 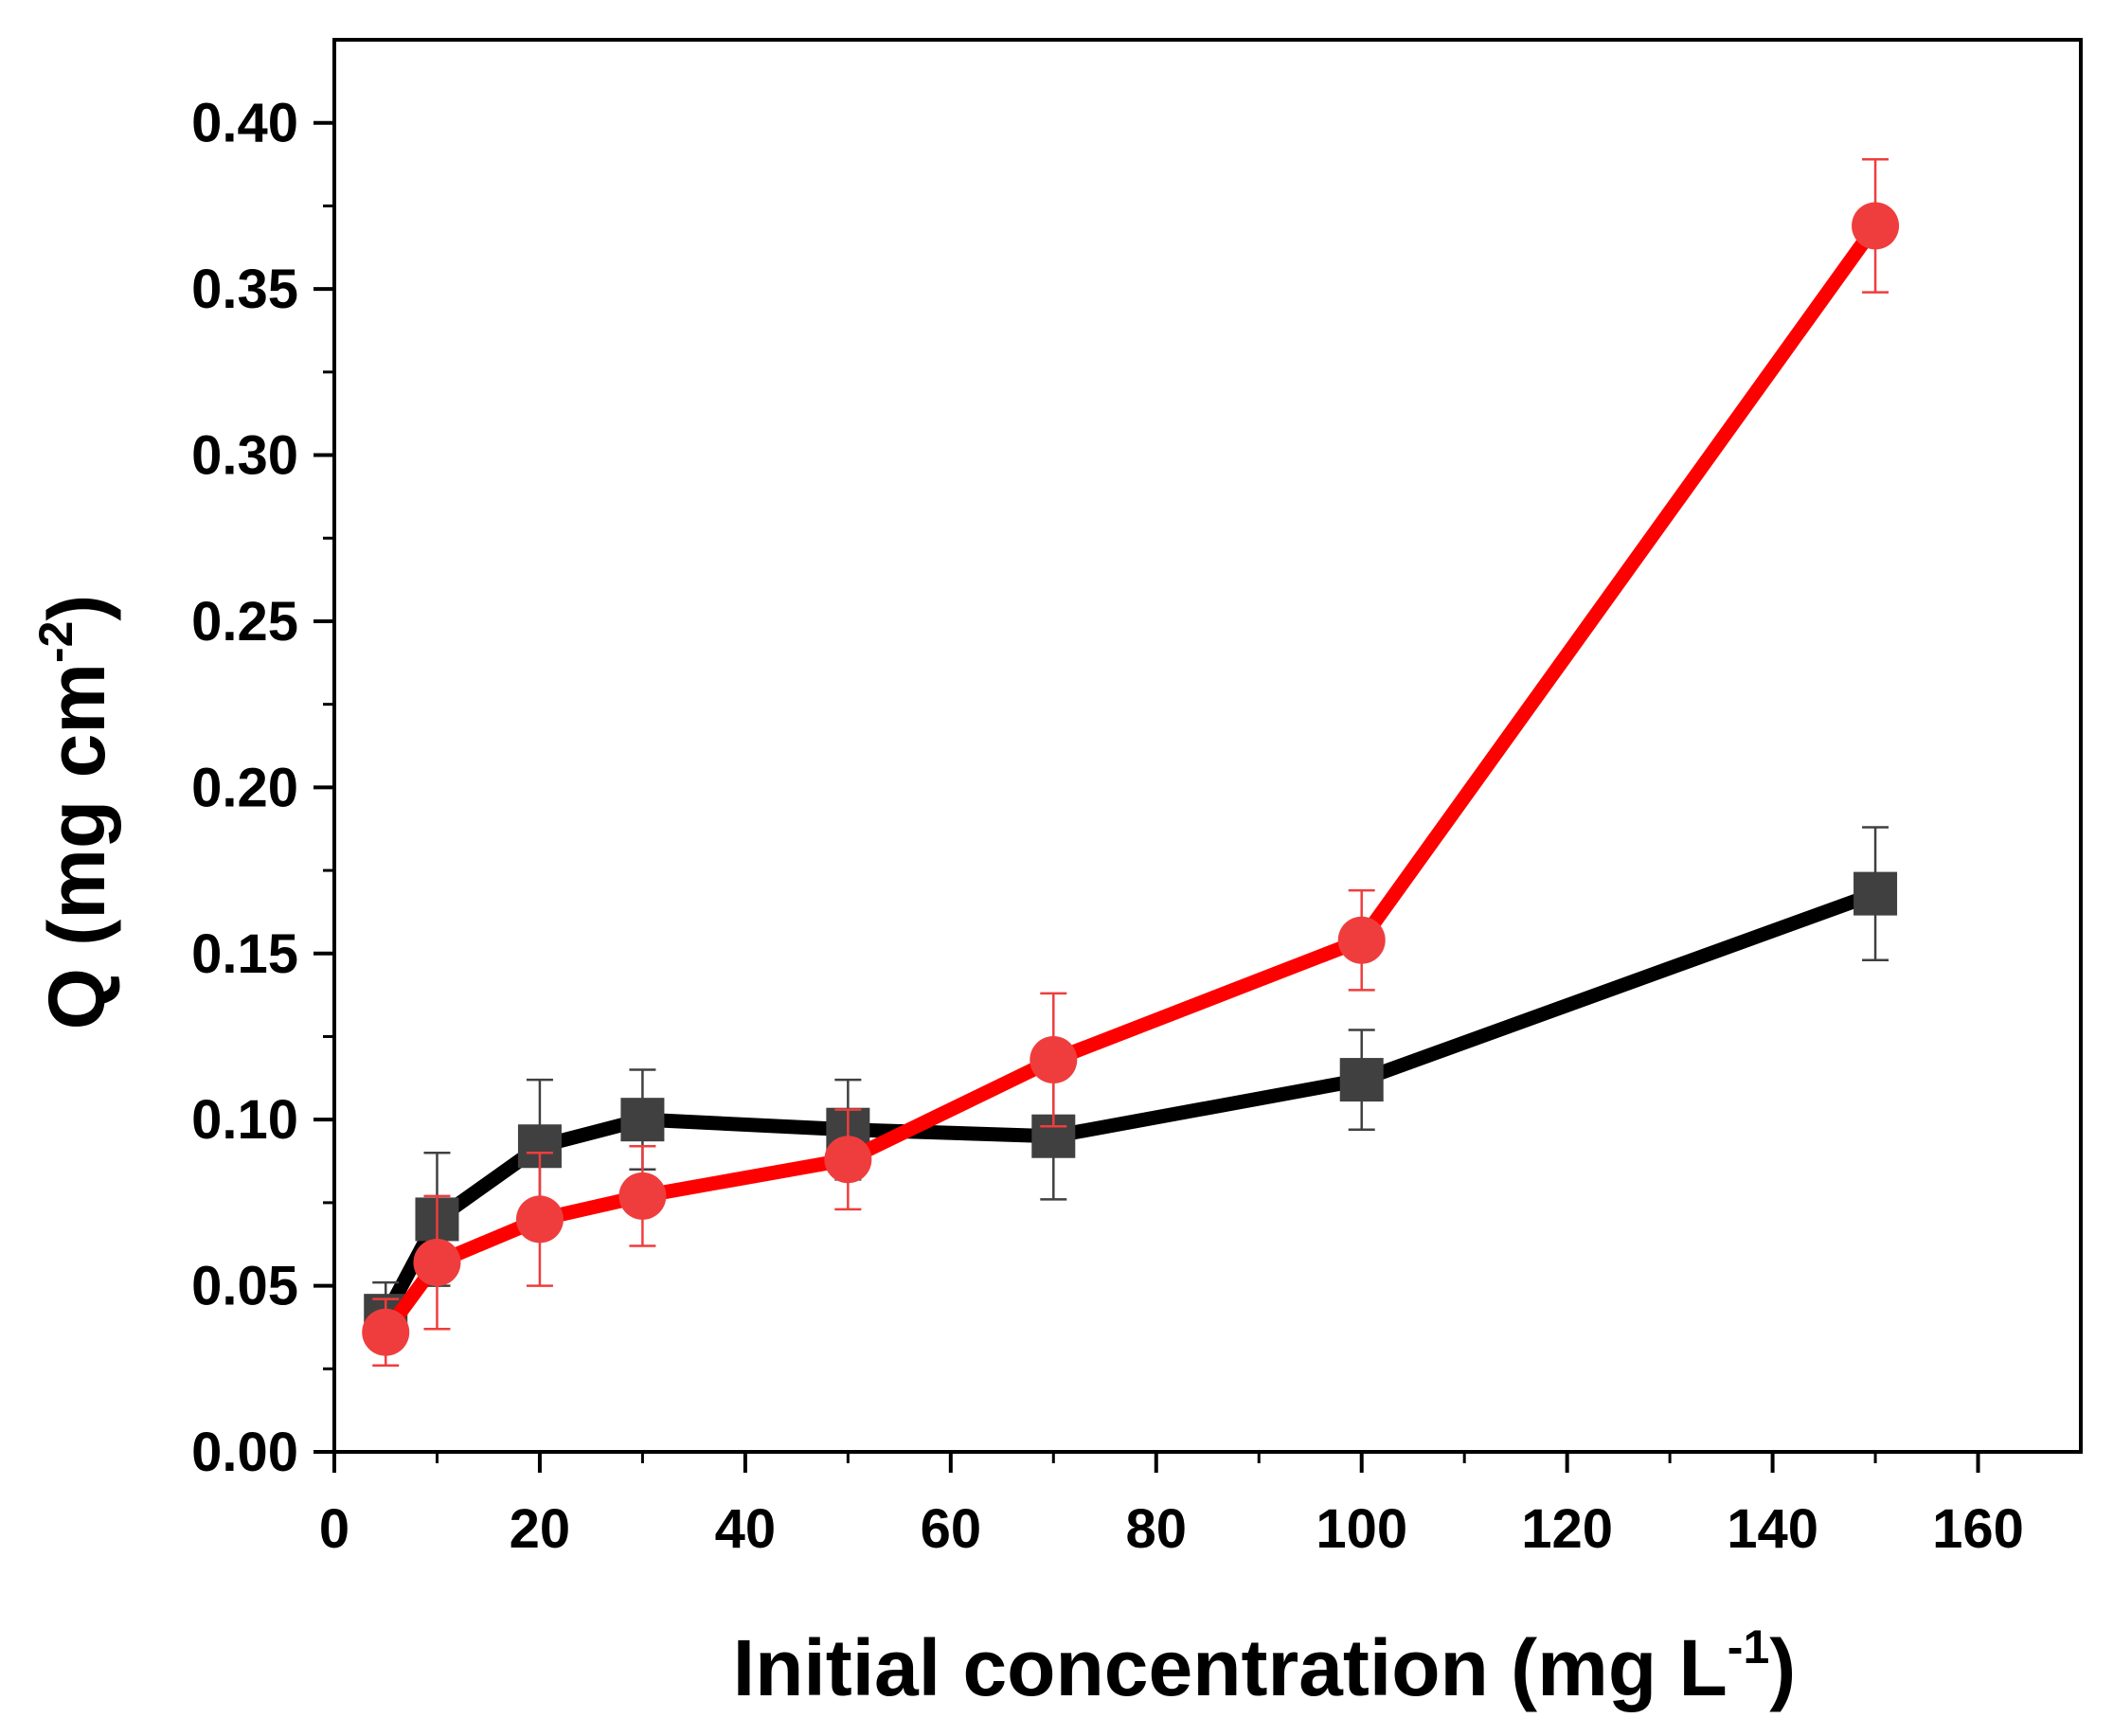 I want to click on x-tick-label: 100, so click(x=1361, y=1529).